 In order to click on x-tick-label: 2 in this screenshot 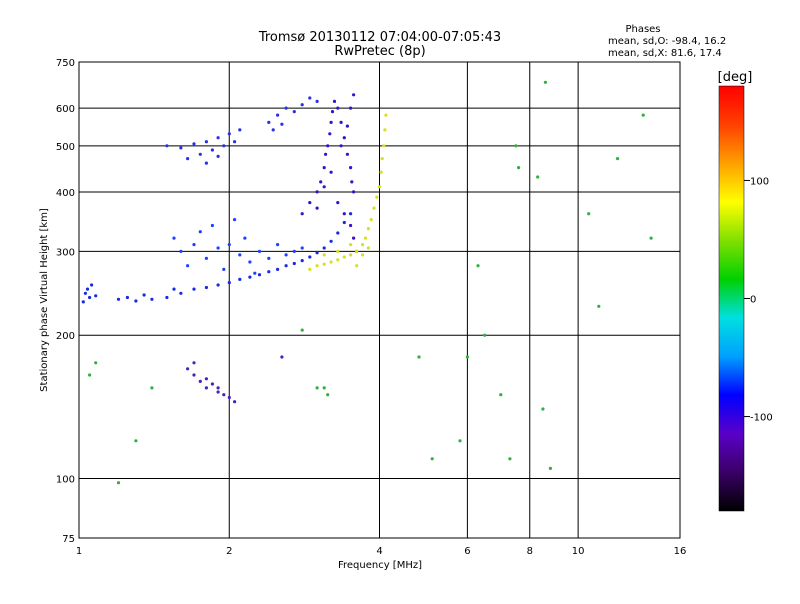, I will do `click(229, 551)`.